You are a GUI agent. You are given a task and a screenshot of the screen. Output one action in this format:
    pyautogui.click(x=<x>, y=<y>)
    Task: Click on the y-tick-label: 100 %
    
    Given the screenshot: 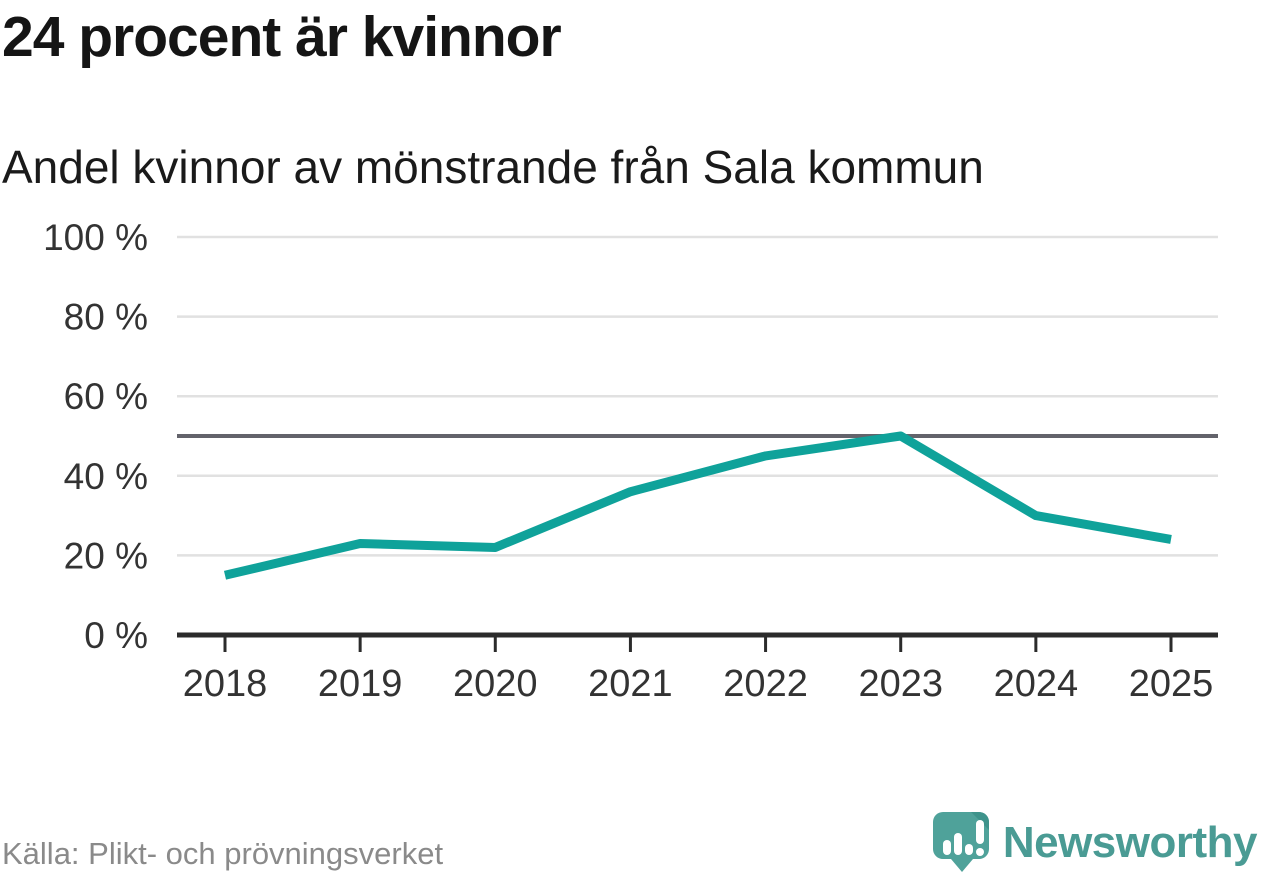 What is the action you would take?
    pyautogui.click(x=95, y=237)
    